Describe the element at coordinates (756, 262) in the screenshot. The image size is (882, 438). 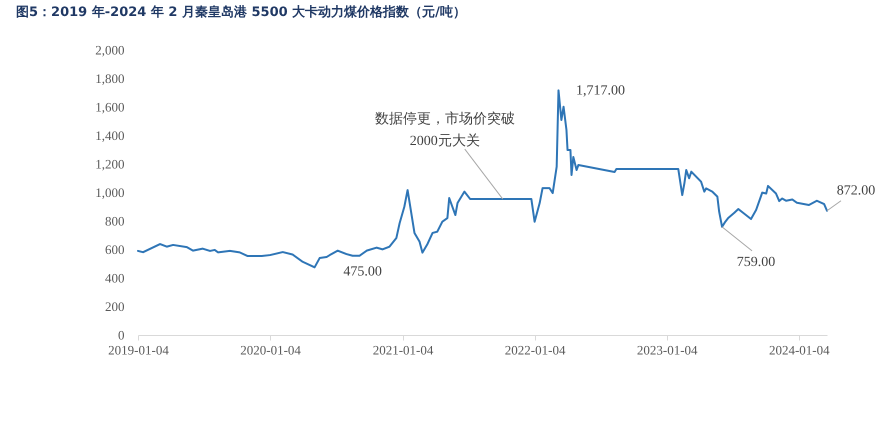
I see `annotation: 759.00` at that location.